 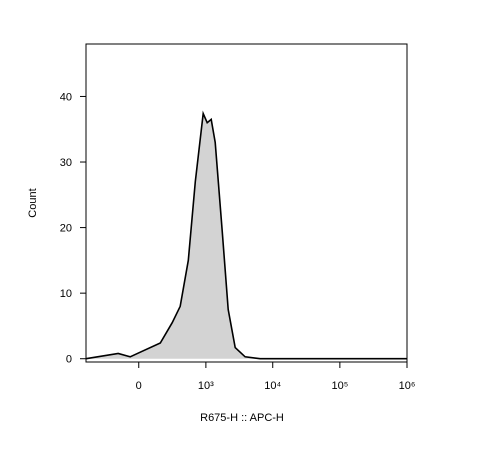 I want to click on x-tick-label: 10⁴, so click(x=272, y=386).